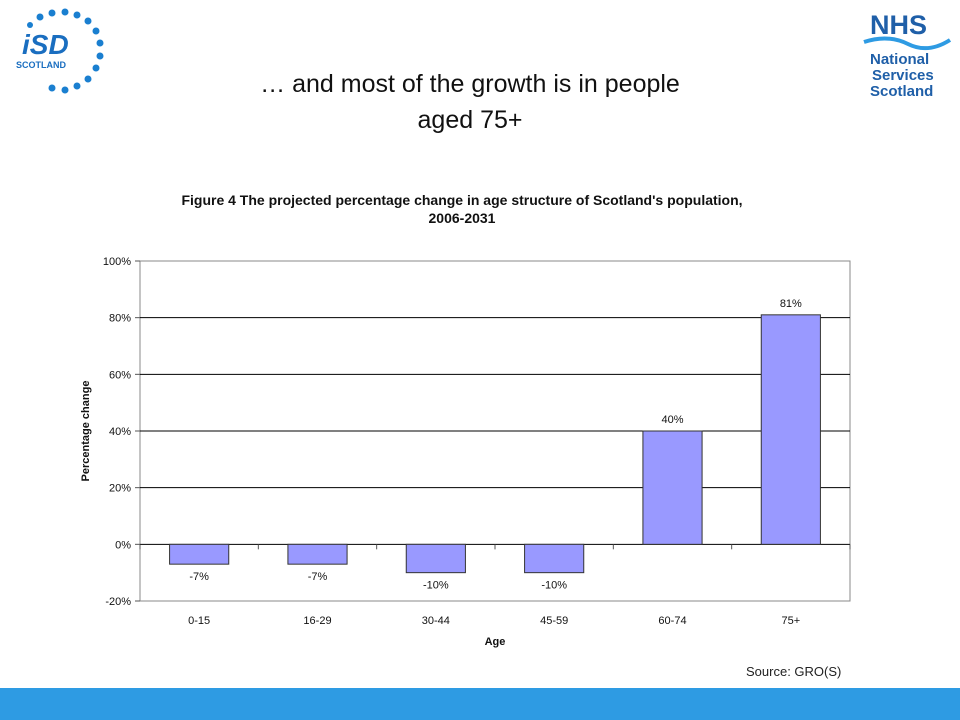  Describe the element at coordinates (436, 621) in the screenshot. I see `x-tick-label: 30-44` at that location.